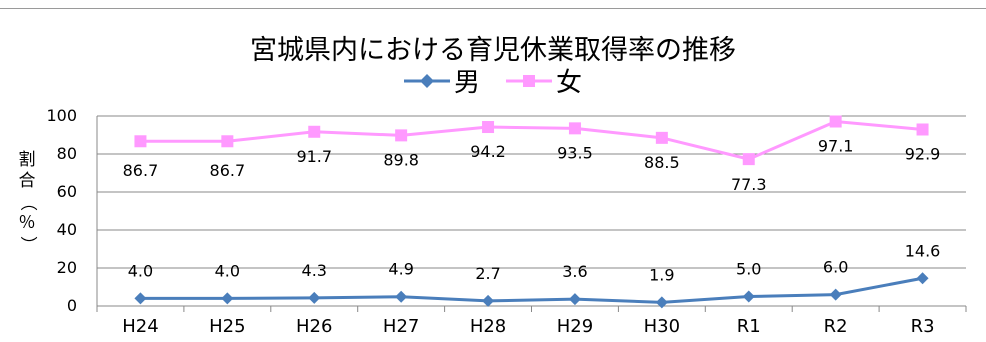 The image size is (986, 342). Describe the element at coordinates (140, 326) in the screenshot. I see `x-tick-label: H24` at that location.